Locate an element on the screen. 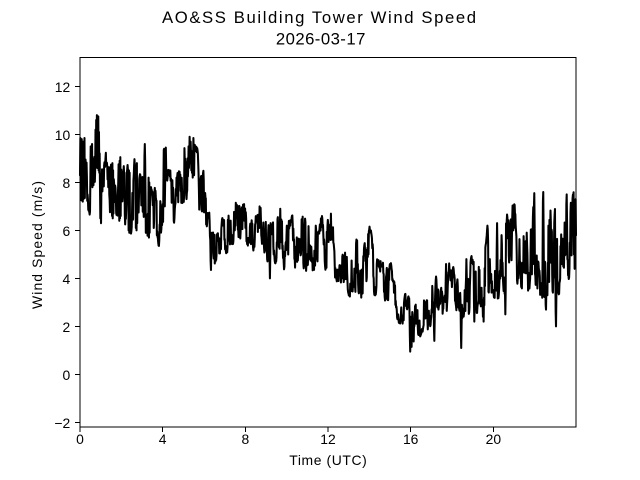 This screenshot has width=640, height=480. svg-text: 16 is located at coordinates (411, 439).